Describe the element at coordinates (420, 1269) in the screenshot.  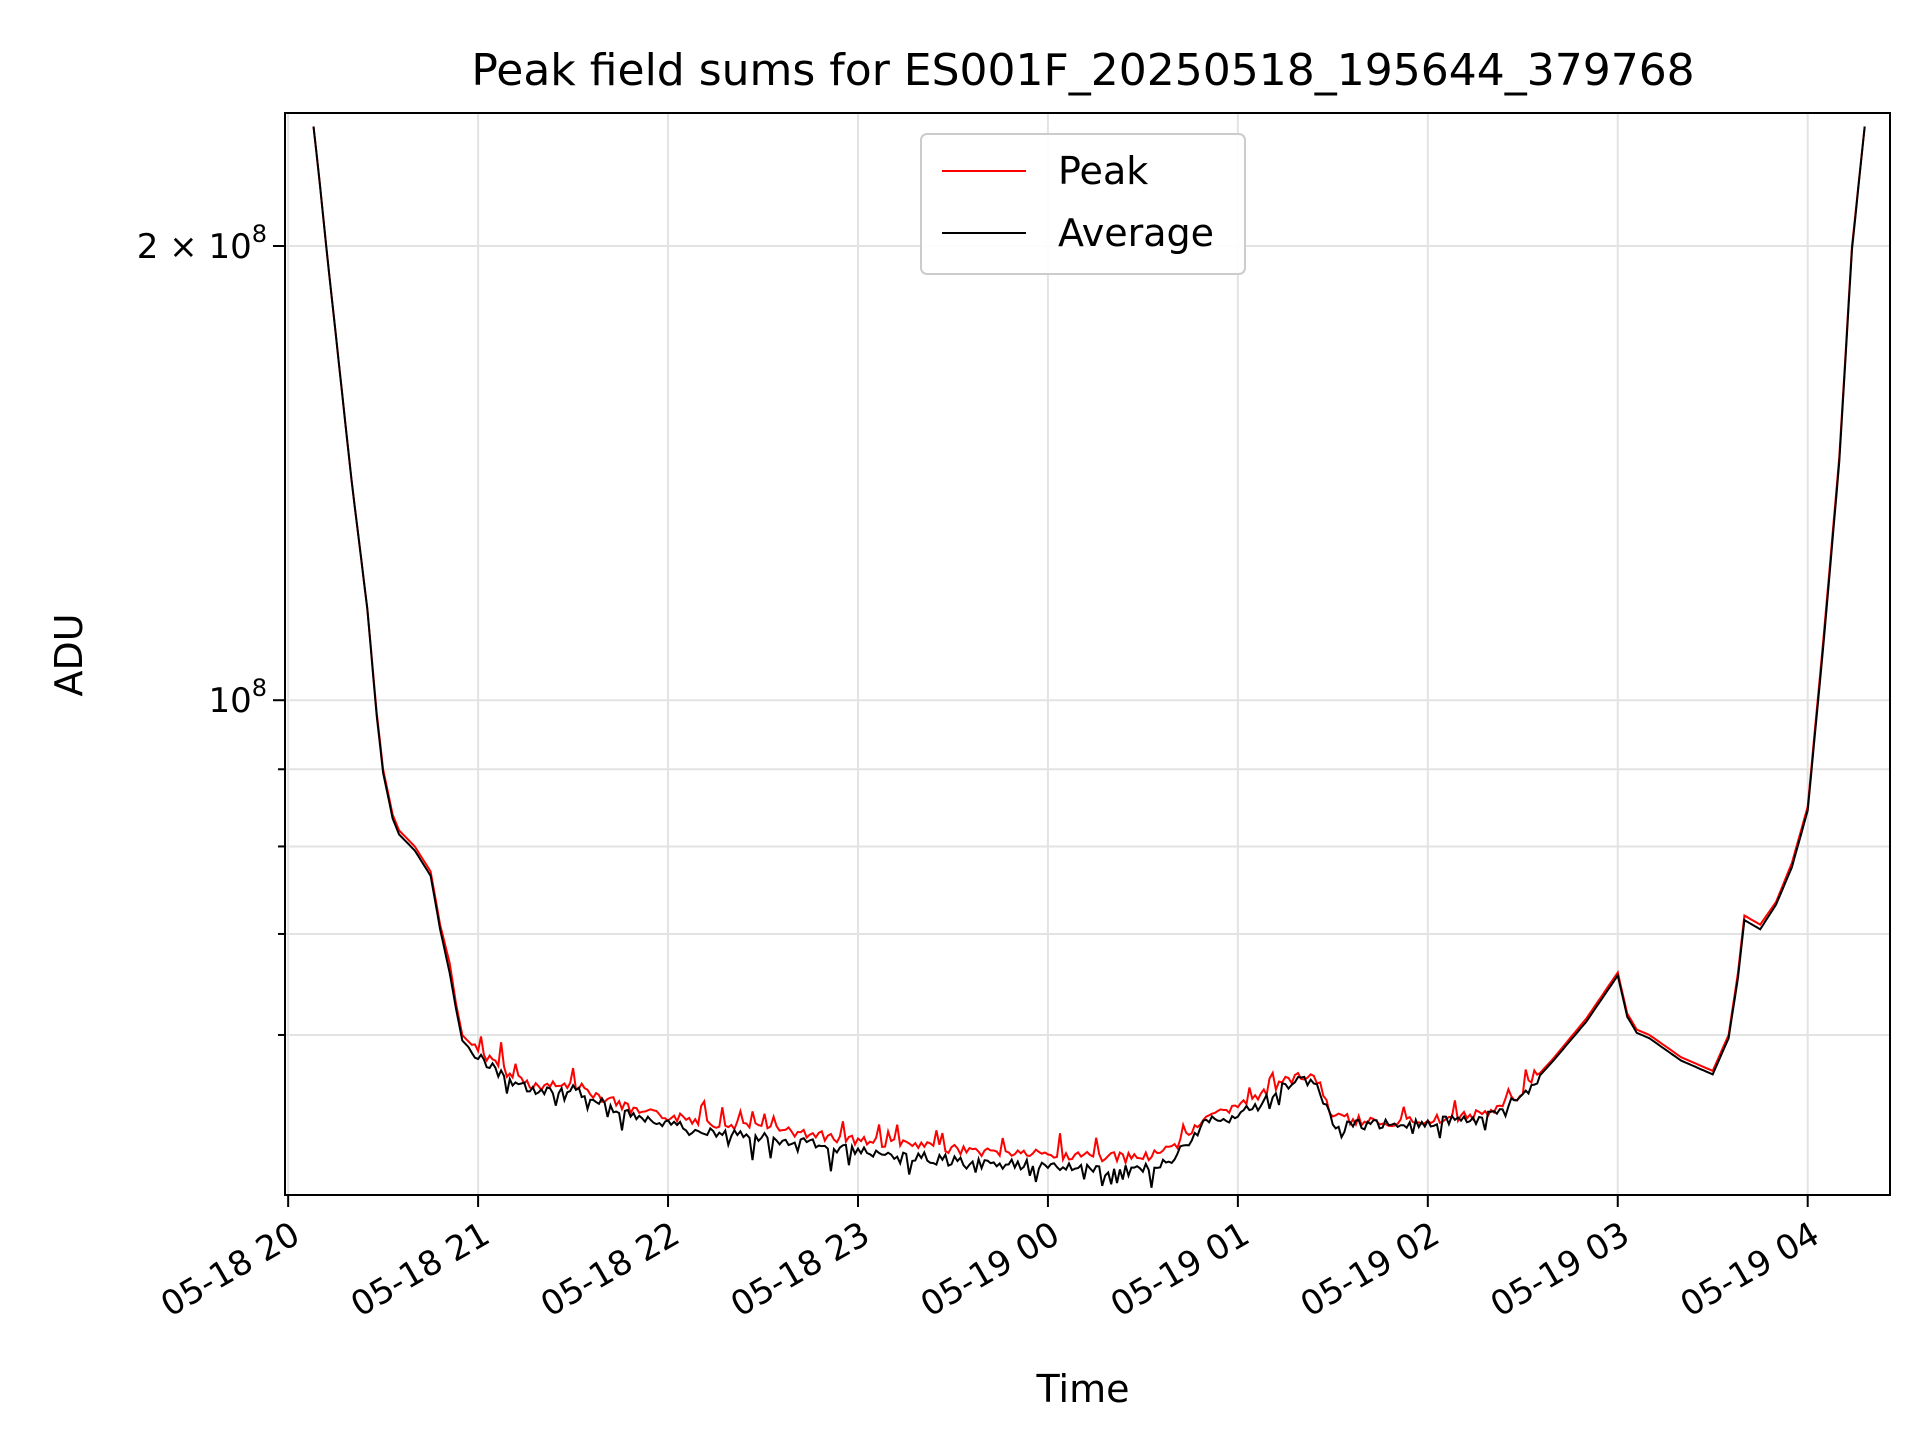
I see `x-tick-label: 05-18 21` at that location.